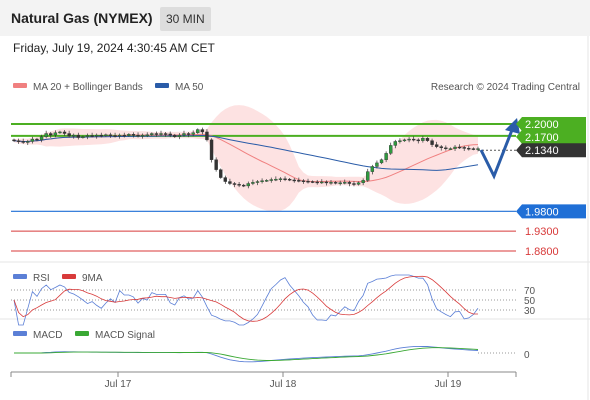 The height and width of the screenshot is (400, 590). I want to click on projection-path, so click(496, 154).